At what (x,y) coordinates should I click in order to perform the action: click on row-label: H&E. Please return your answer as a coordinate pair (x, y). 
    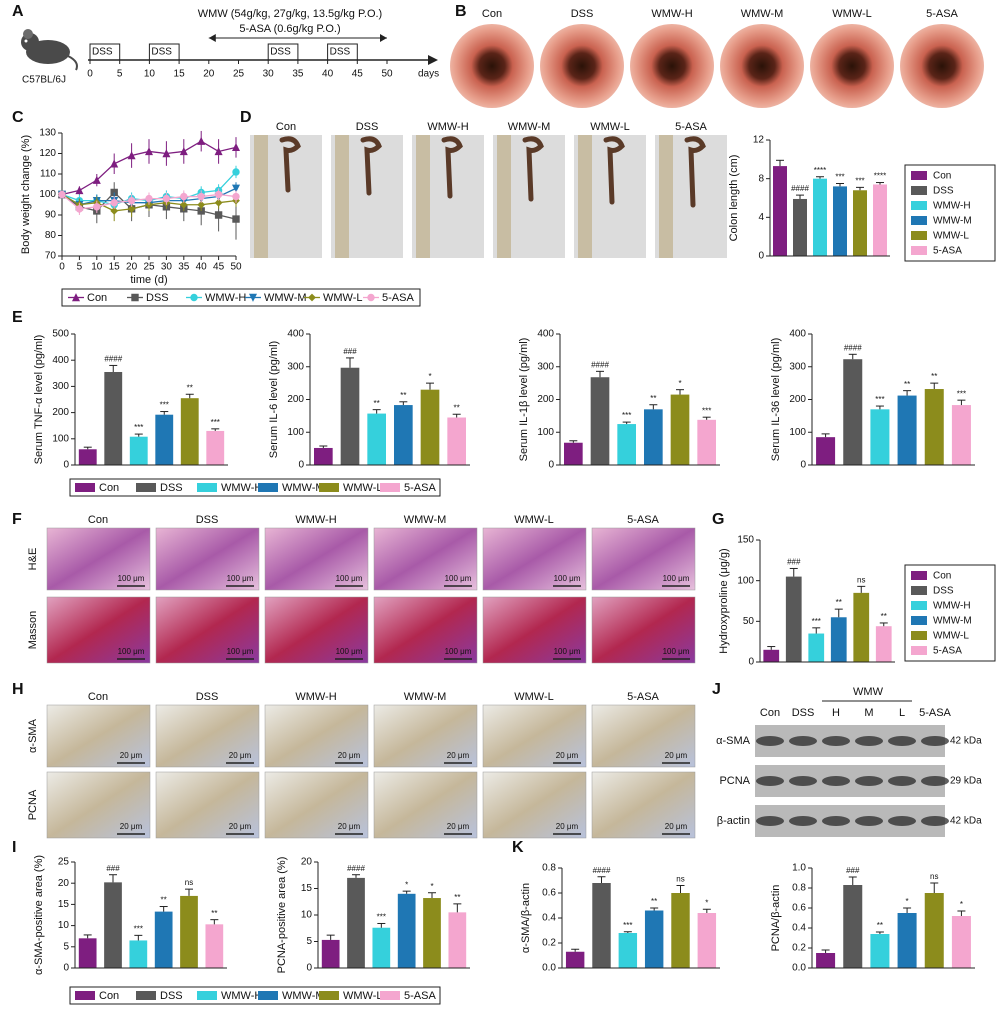
    Looking at the image, I should click on (33, 559).